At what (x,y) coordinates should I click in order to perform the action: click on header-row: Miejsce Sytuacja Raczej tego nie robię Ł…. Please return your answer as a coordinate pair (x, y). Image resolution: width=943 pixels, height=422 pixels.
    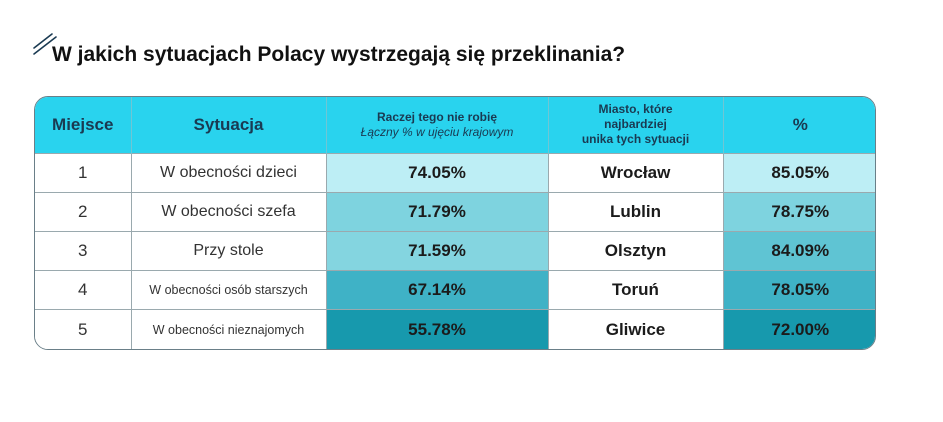
    Looking at the image, I should click on (455, 125).